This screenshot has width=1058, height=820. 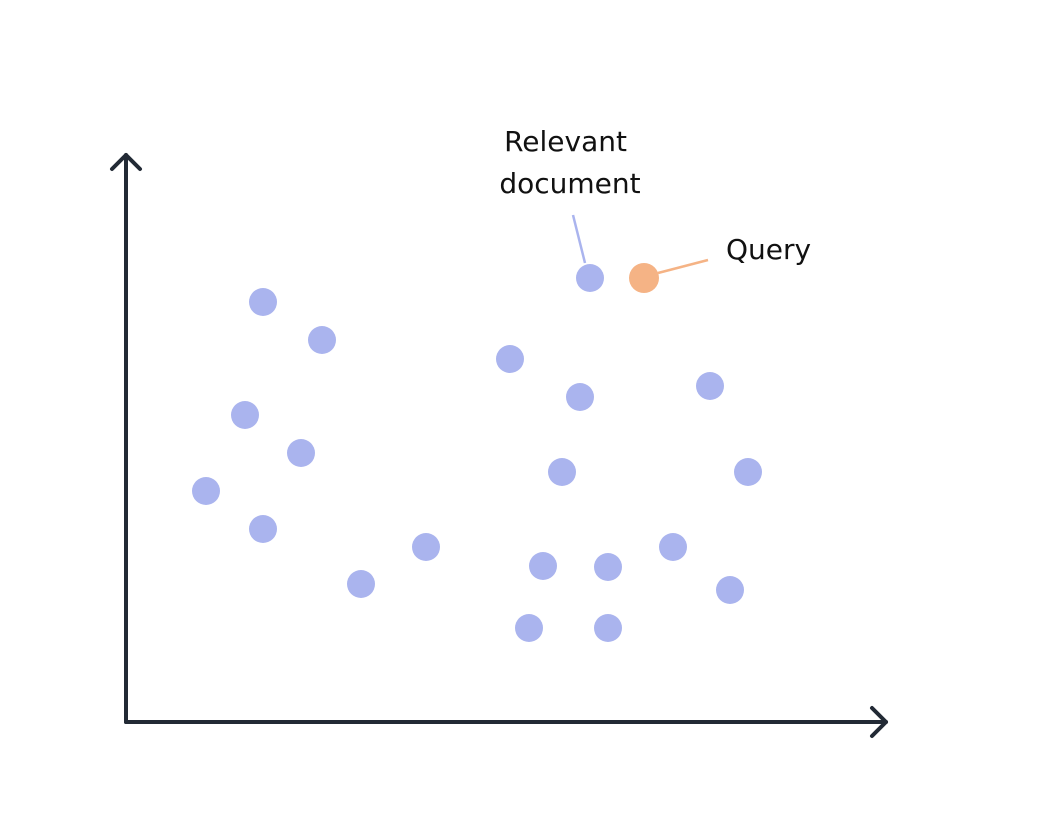 I want to click on query-label: Query, so click(x=768, y=249).